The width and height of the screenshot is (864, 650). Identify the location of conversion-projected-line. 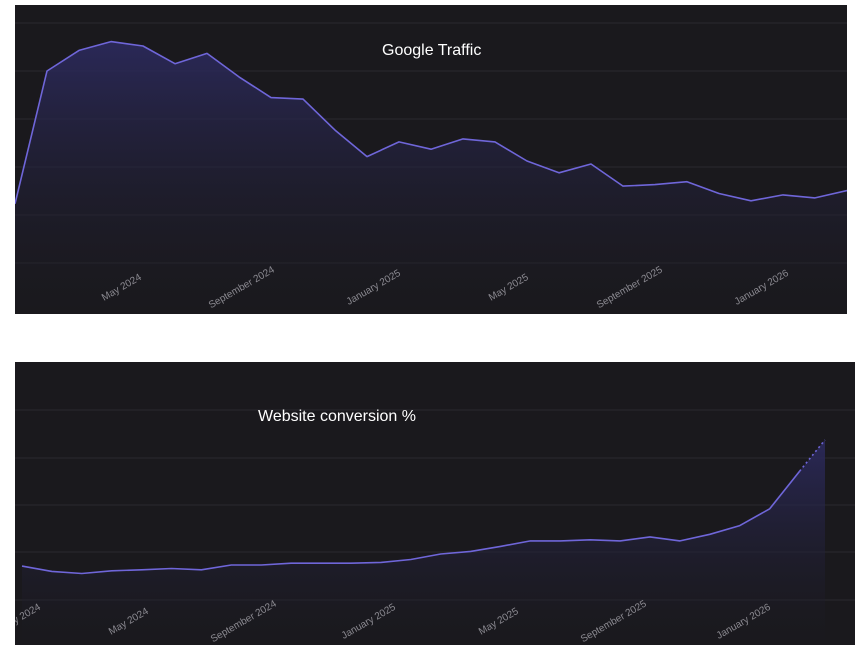
(812, 455).